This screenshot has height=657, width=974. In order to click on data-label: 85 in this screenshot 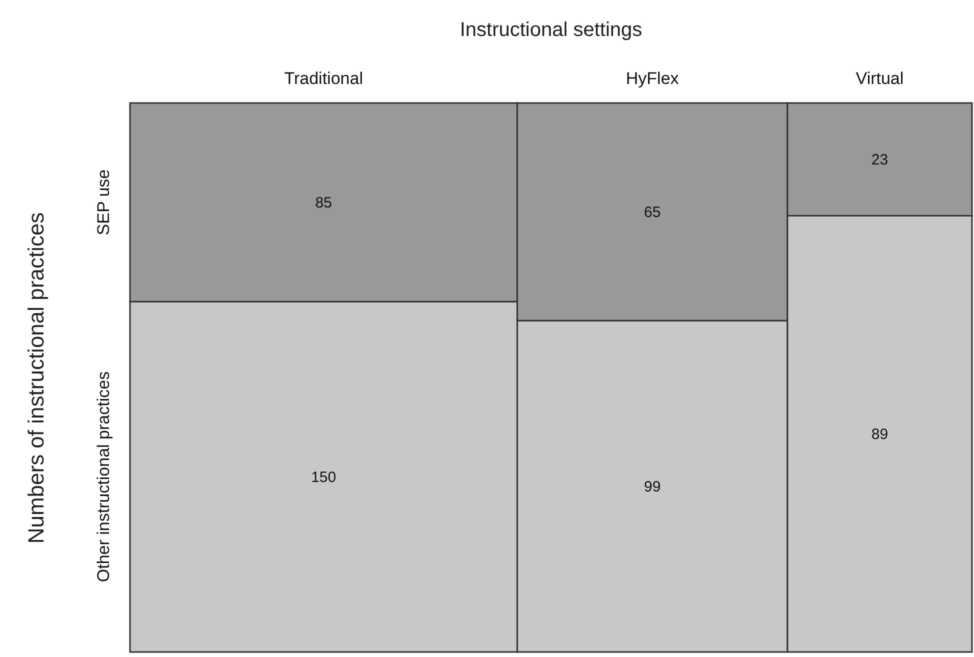, I will do `click(323, 203)`.